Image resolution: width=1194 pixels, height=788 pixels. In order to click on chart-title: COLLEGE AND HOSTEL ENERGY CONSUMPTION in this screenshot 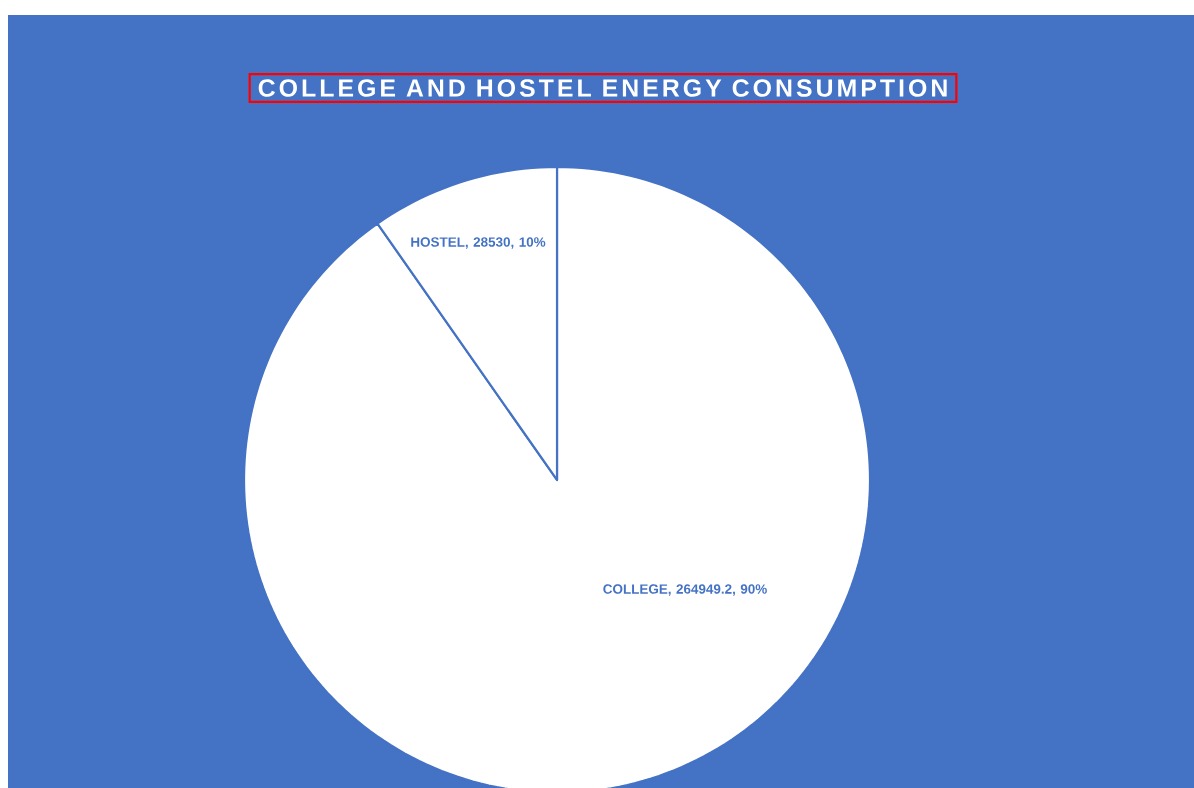, I will do `click(602, 88)`.